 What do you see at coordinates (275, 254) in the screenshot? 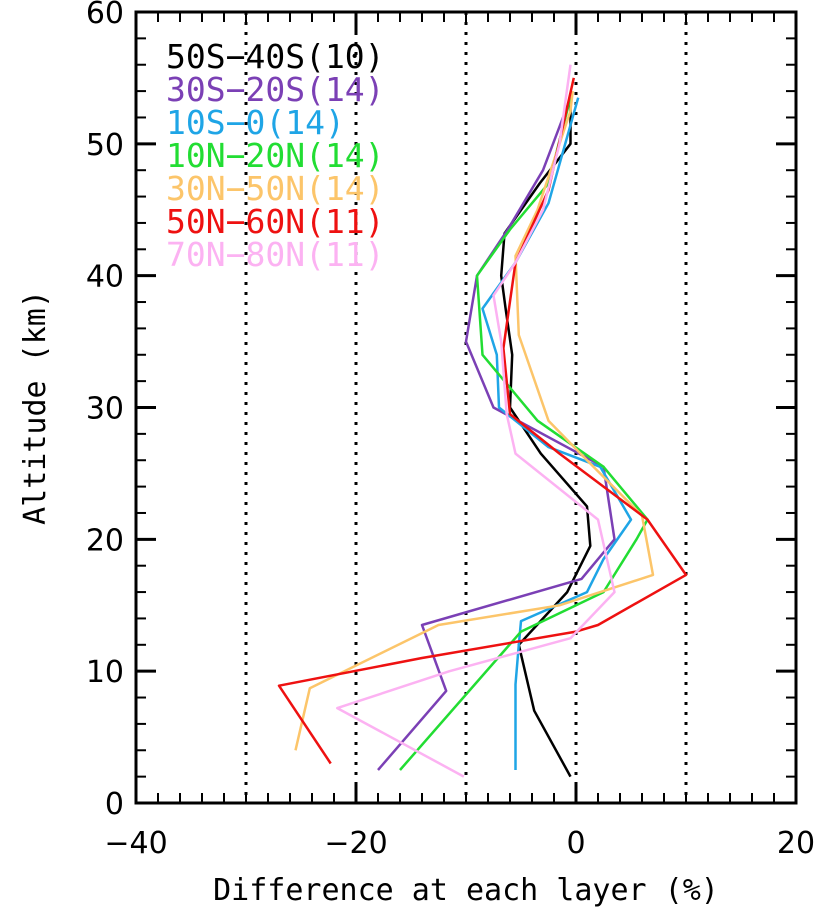
I see `legend-entry: 70N−80N(11)` at bounding box center [275, 254].